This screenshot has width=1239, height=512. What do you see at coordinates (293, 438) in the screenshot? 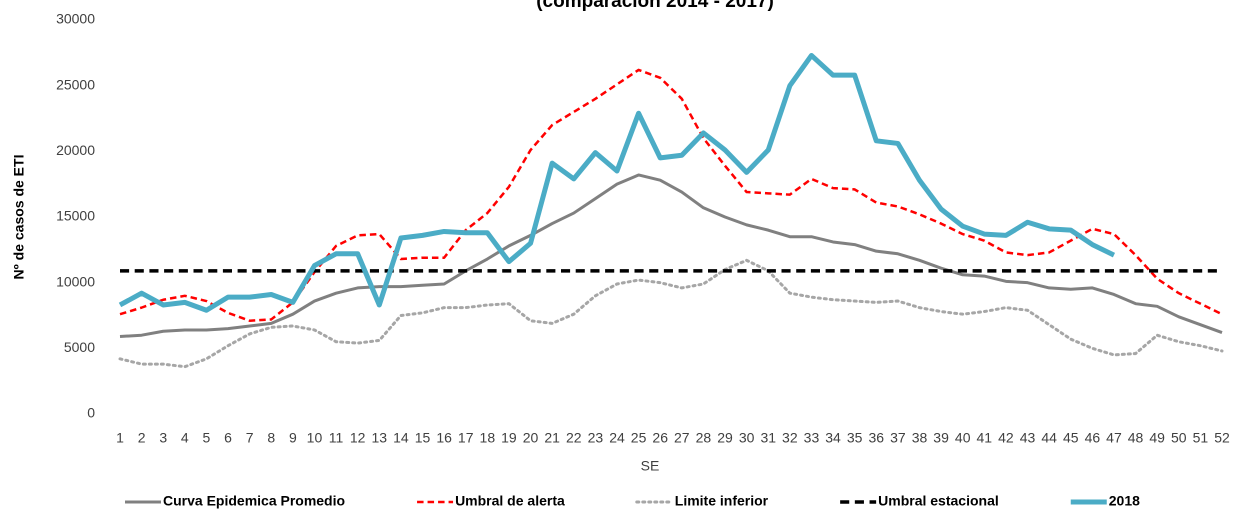
I see `x-tick-label: 9` at bounding box center [293, 438].